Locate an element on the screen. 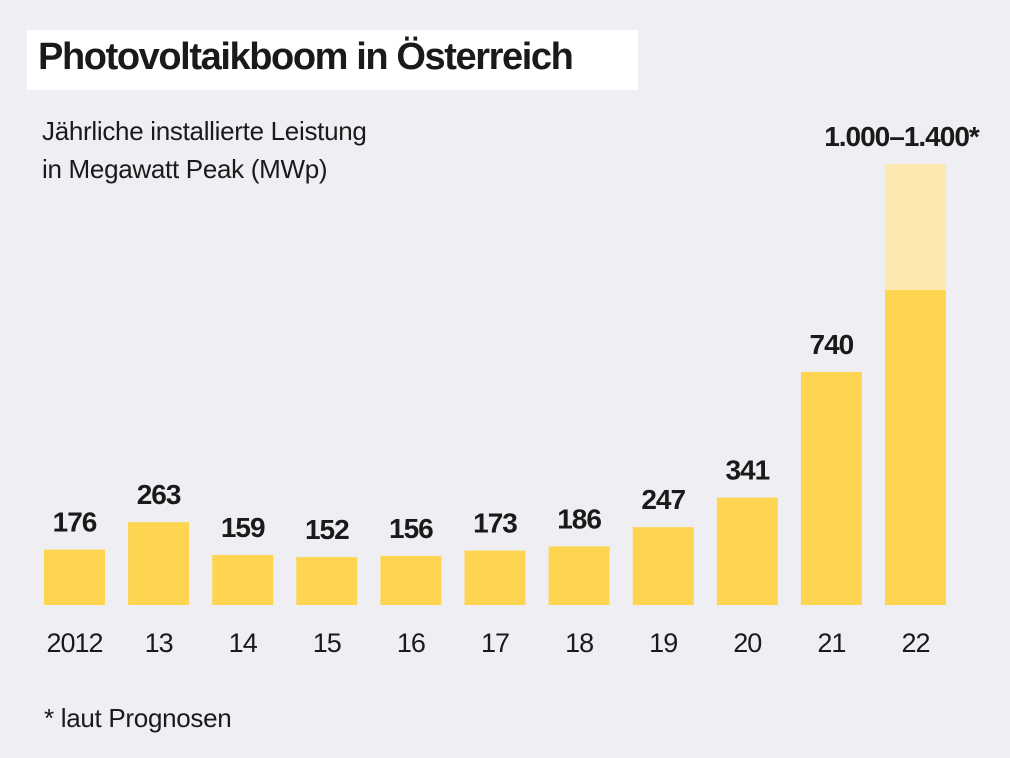  x-tick-label: 16 is located at coordinates (411, 643).